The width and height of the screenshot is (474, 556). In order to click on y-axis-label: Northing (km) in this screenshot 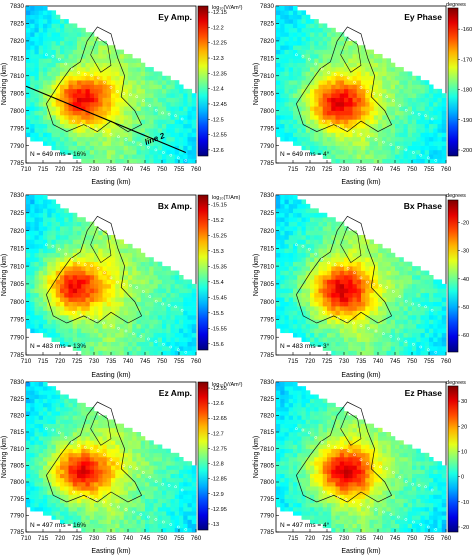, I will do `click(4, 84)`.